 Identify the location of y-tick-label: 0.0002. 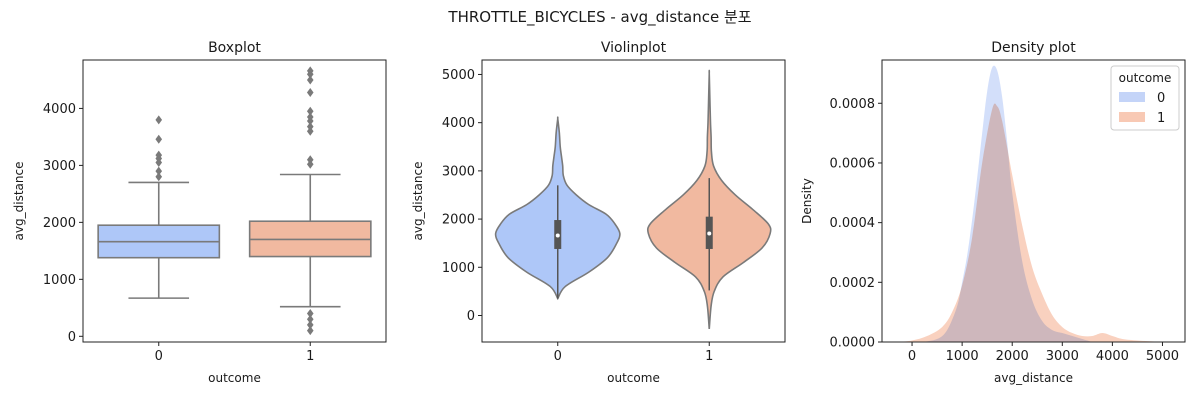
(853, 283).